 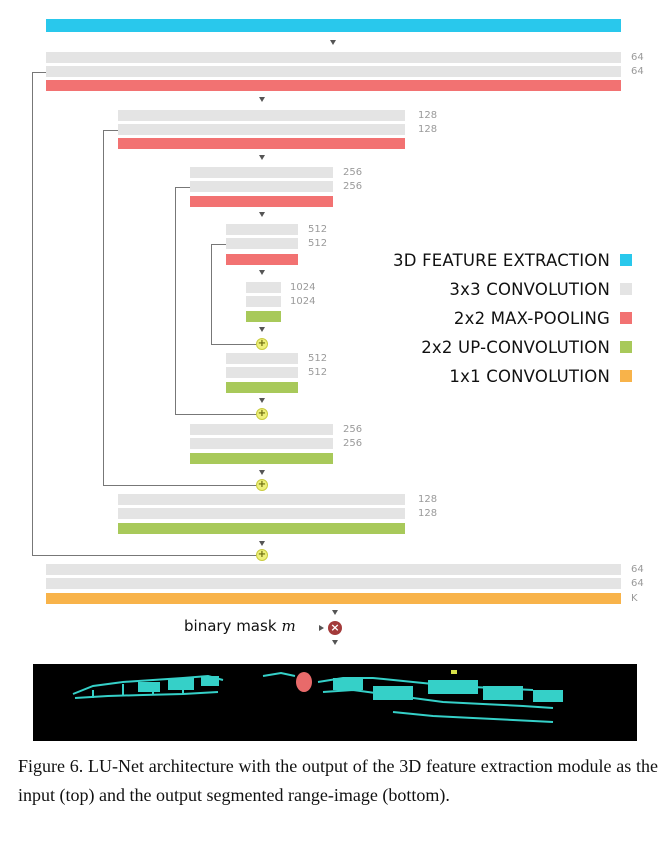 What do you see at coordinates (261, 186) in the screenshot?
I see `enc3-conv-b` at bounding box center [261, 186].